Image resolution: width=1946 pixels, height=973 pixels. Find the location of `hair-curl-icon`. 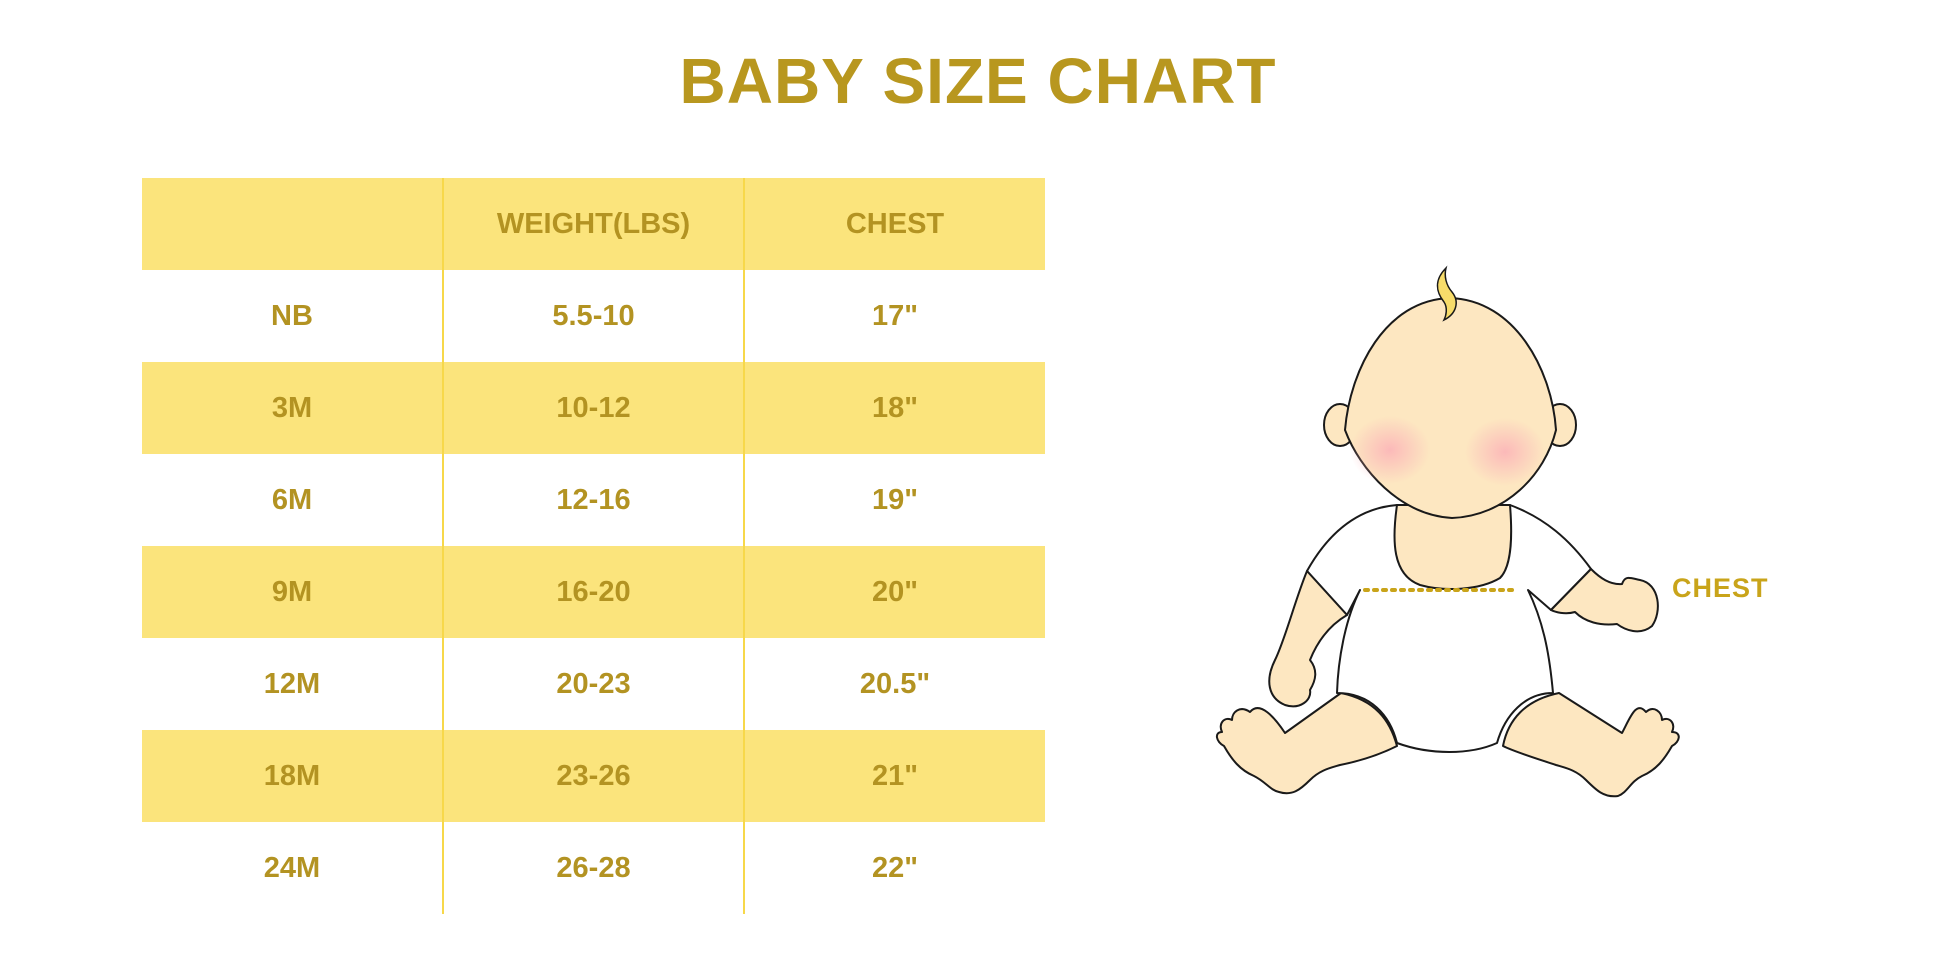

hair-curl-icon is located at coordinates (1446, 293).